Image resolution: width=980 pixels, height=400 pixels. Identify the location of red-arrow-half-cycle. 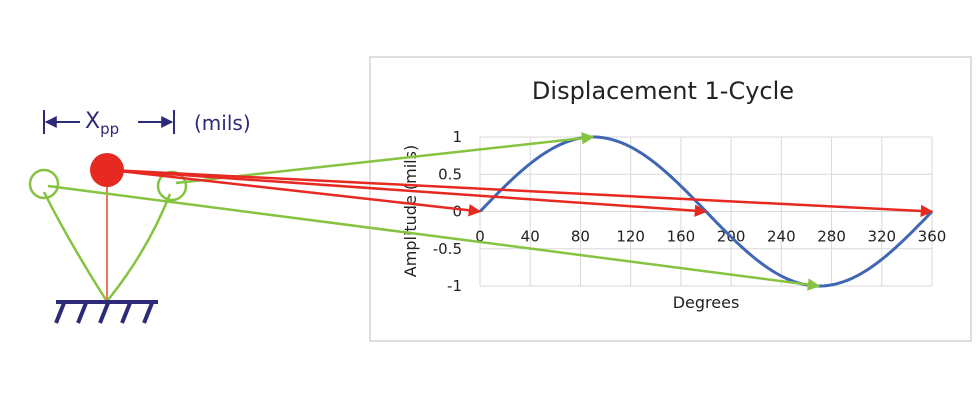
(408, 192).